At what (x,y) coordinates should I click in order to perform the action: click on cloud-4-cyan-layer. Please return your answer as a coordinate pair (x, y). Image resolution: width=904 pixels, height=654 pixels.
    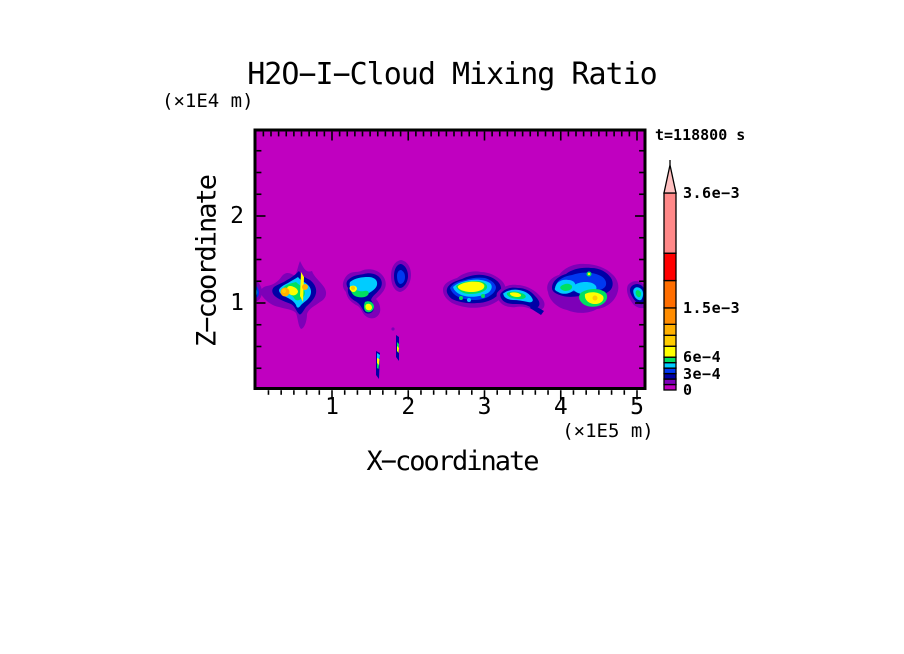
    Looking at the image, I should click on (469, 300).